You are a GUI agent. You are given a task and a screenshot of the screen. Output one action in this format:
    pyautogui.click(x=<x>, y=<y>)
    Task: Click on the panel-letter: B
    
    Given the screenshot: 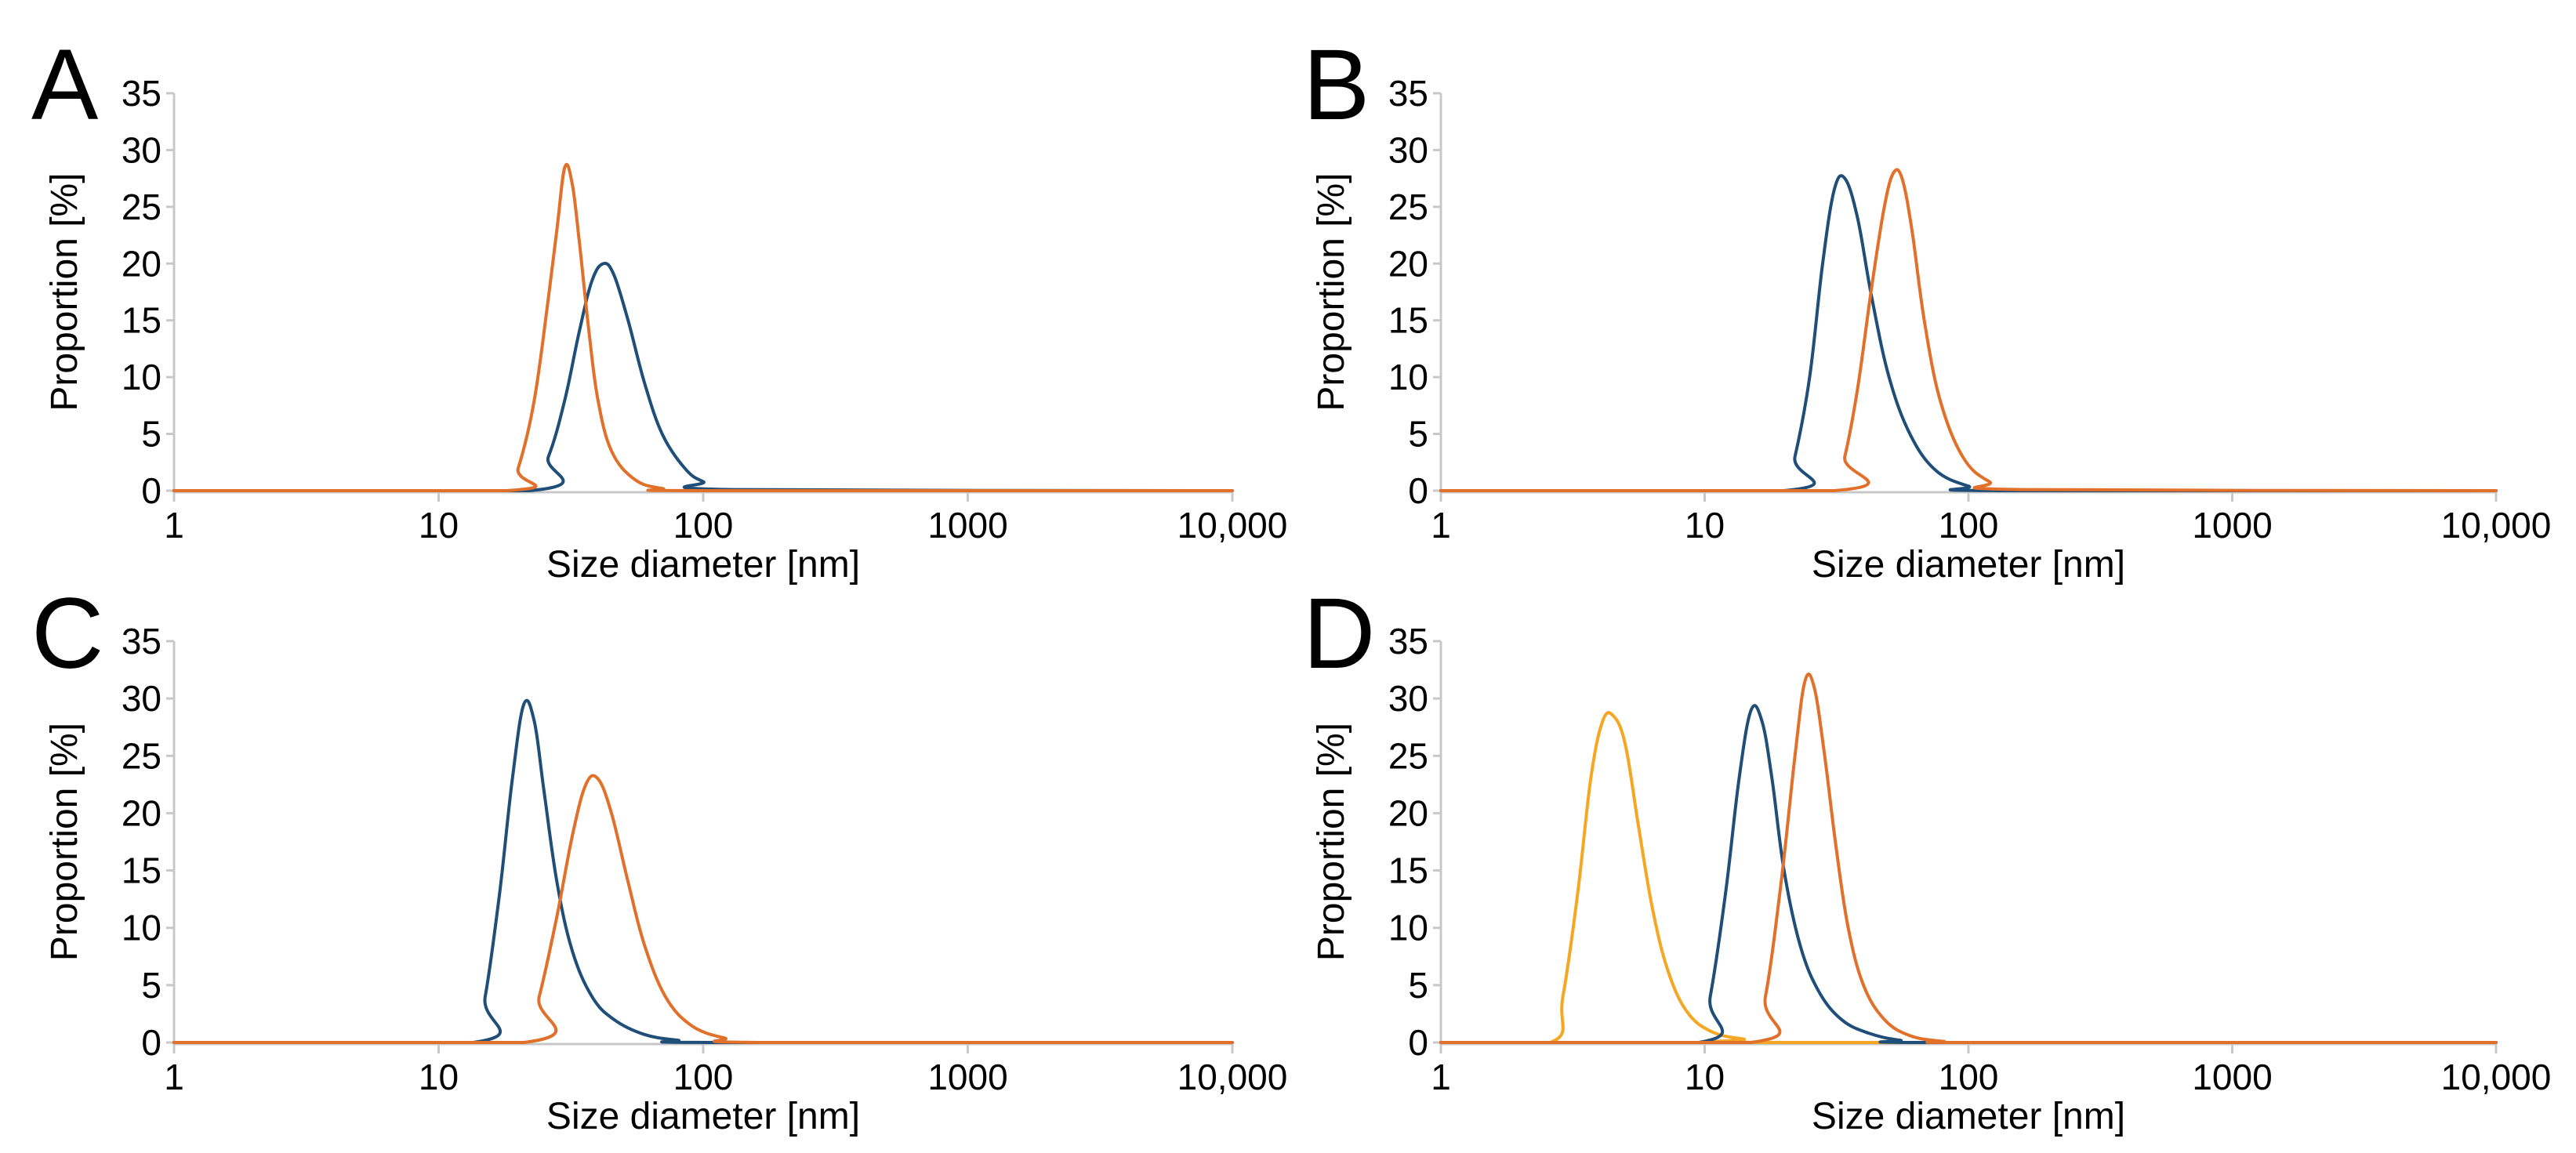 What is the action you would take?
    pyautogui.click(x=1336, y=85)
    